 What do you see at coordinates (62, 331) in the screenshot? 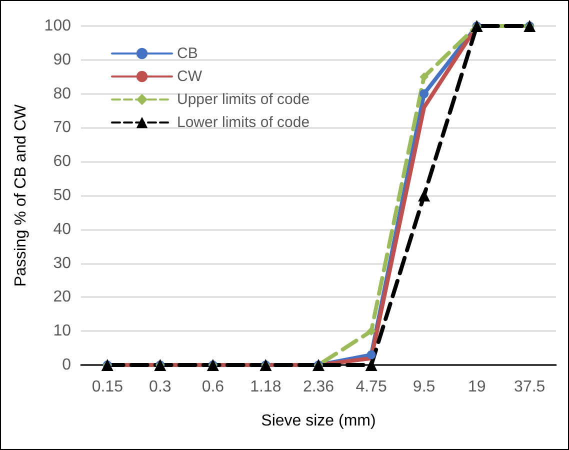
I see `y-tick-label: 10` at bounding box center [62, 331].